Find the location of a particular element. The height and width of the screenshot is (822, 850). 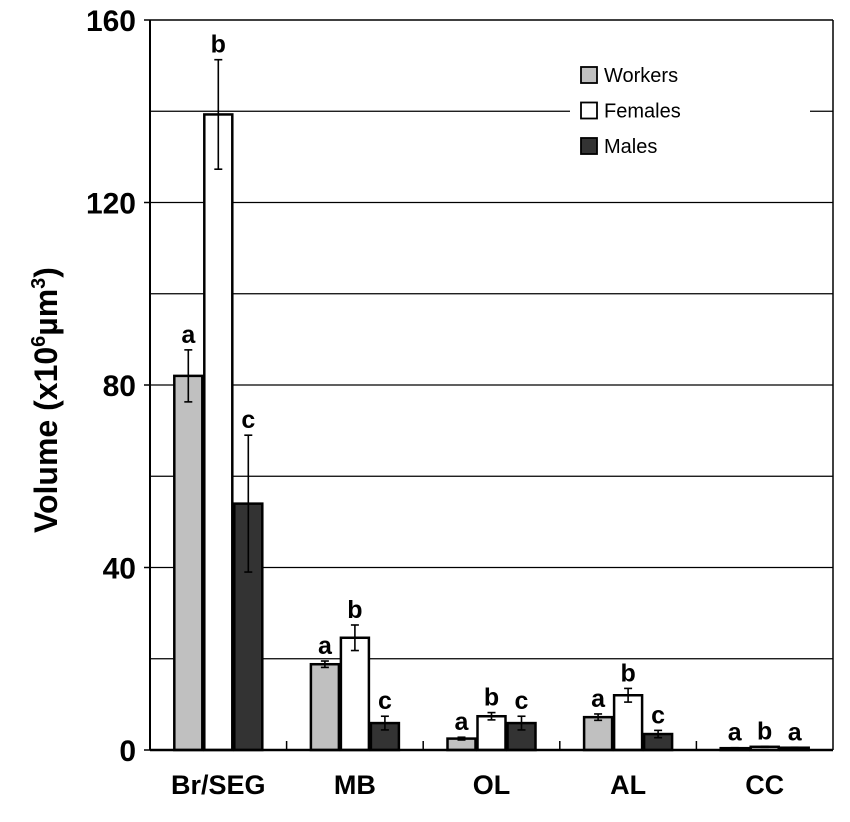

x-tick-label: AL is located at coordinates (628, 785).